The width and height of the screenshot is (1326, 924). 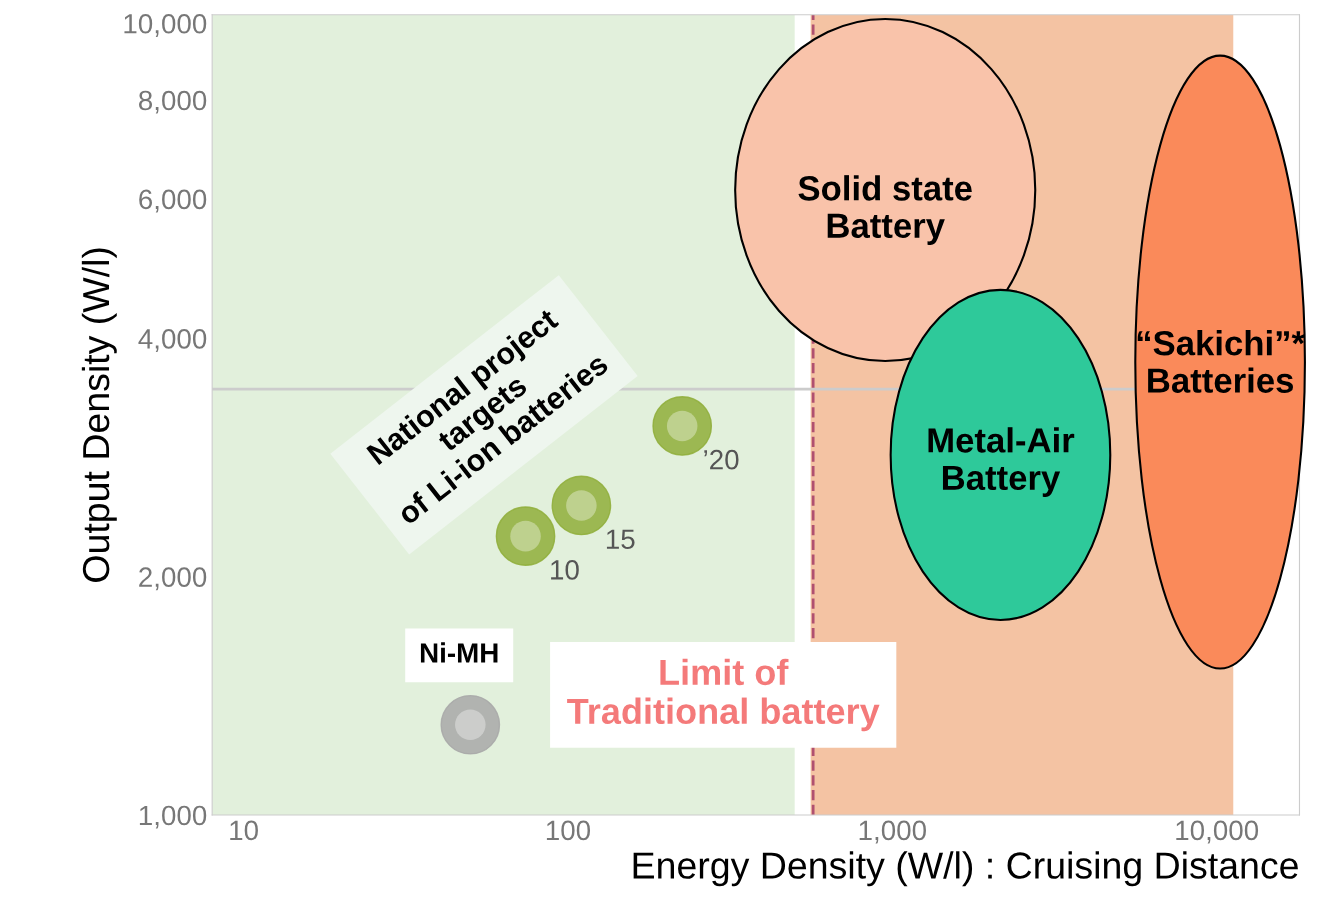 What do you see at coordinates (965, 869) in the screenshot?
I see `x-axis-title: Energy Density (W/l) : Cruising Distance` at bounding box center [965, 869].